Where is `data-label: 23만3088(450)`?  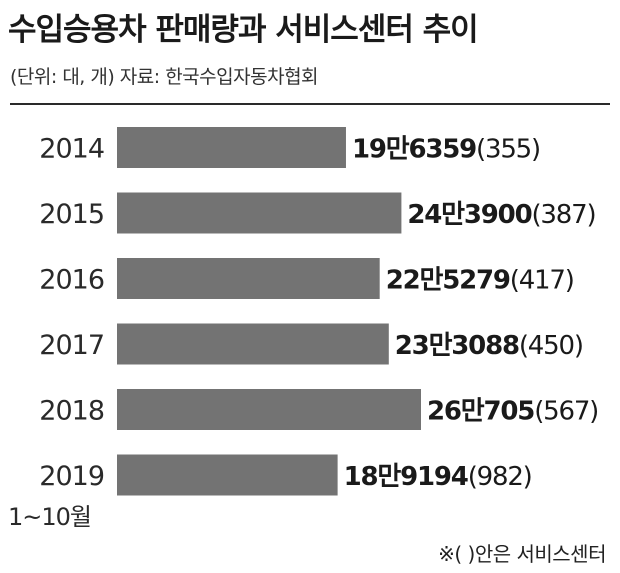
data-label: 23만3088(450) is located at coordinates (489, 346).